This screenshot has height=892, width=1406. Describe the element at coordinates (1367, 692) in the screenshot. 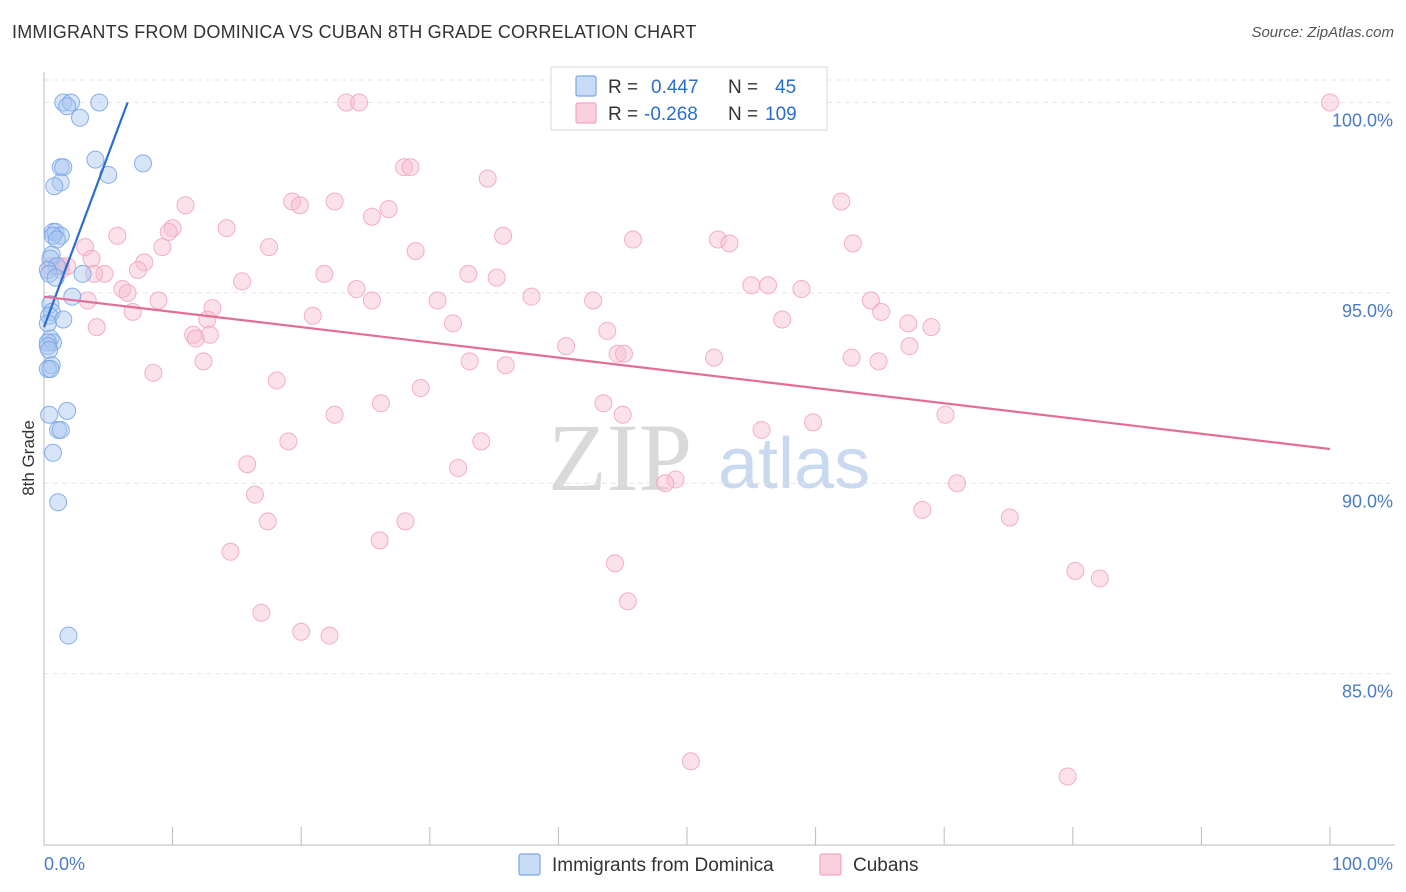

I see `y-tick-label-85: 85.0%` at that location.